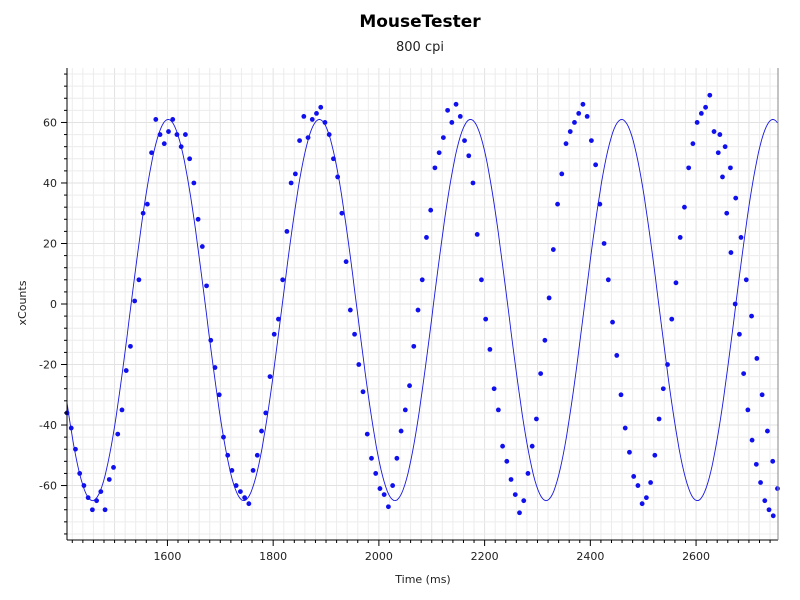 The image size is (800, 600). I want to click on chart-title: MouseTester, so click(420, 22).